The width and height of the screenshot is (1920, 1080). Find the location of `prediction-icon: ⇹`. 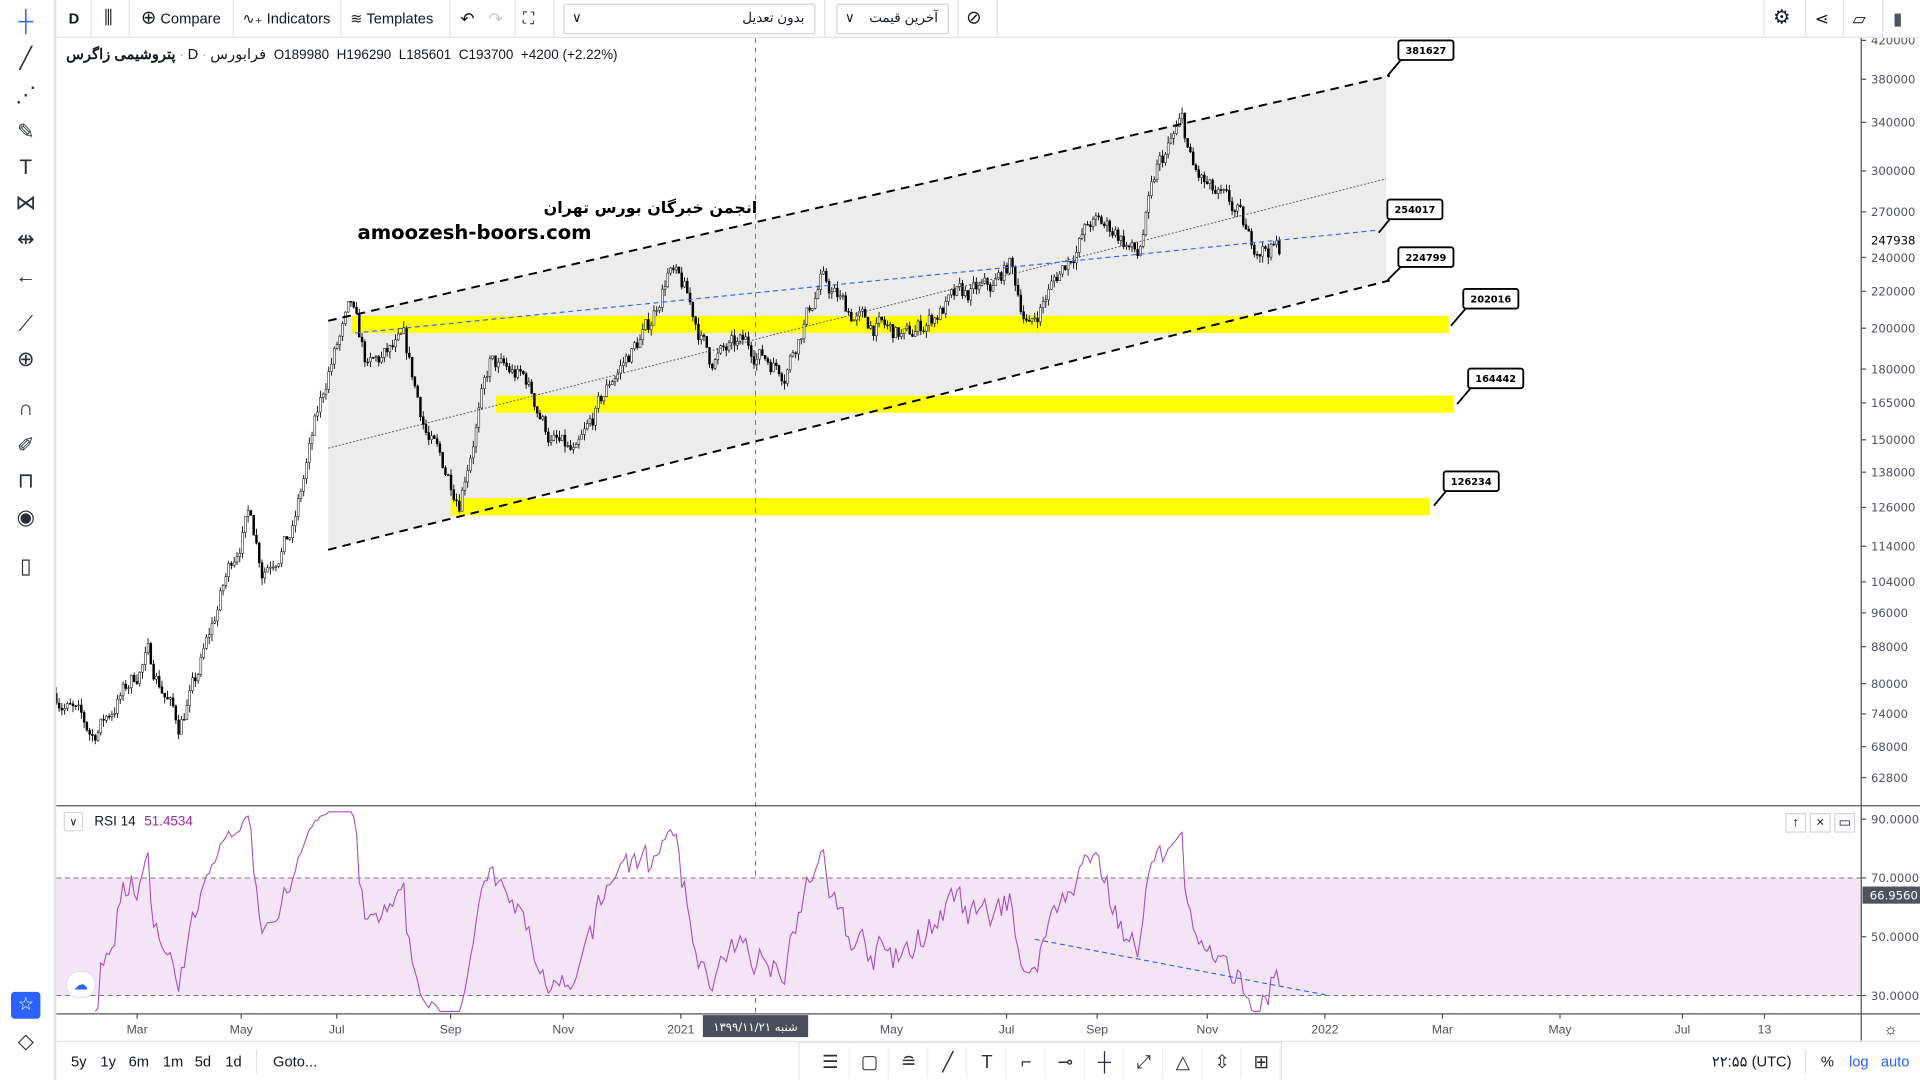

prediction-icon: ⇹ is located at coordinates (25, 239).